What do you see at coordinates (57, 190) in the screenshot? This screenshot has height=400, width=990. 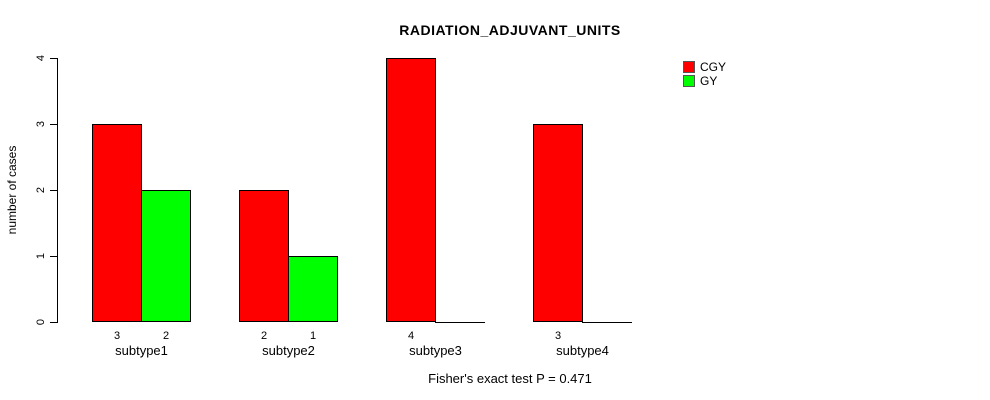 I see `y-axis-line` at bounding box center [57, 190].